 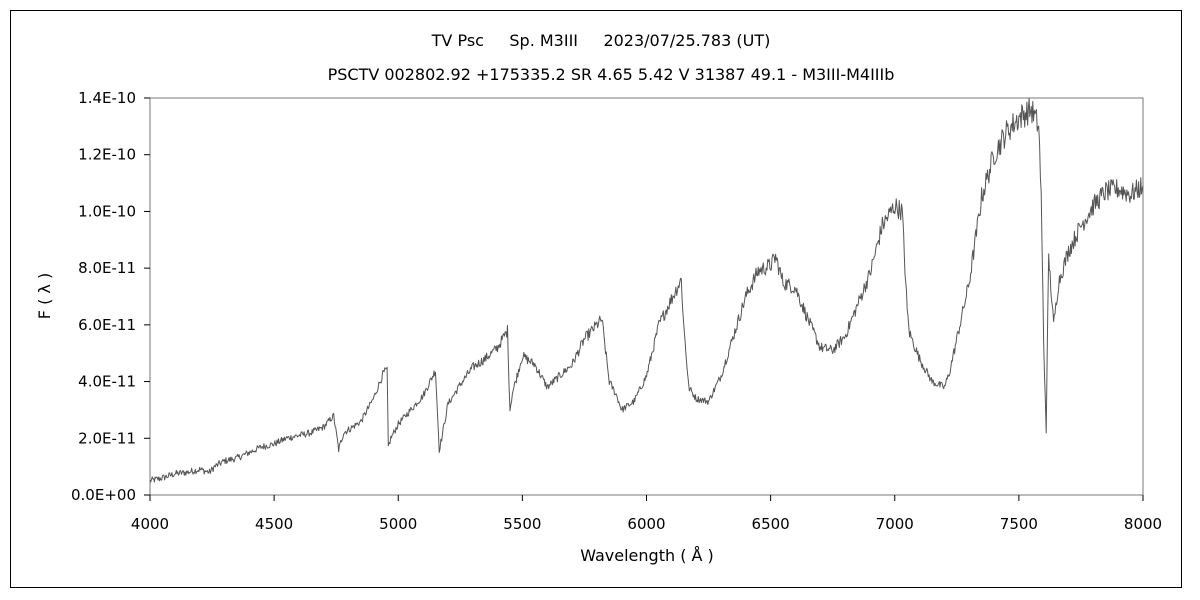 What do you see at coordinates (150, 524) in the screenshot?
I see `x-tick-label: 4000` at bounding box center [150, 524].